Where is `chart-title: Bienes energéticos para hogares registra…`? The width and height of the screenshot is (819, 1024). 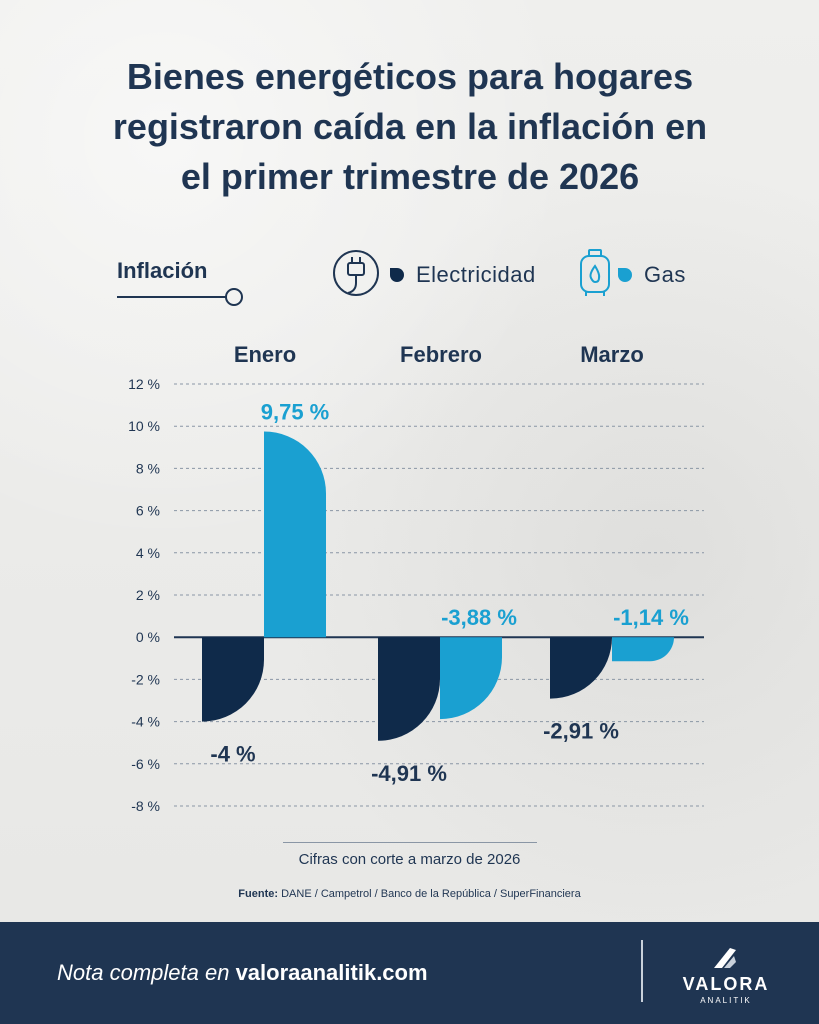 chart-title: Bienes energéticos para hogares registra… is located at coordinates (410, 127).